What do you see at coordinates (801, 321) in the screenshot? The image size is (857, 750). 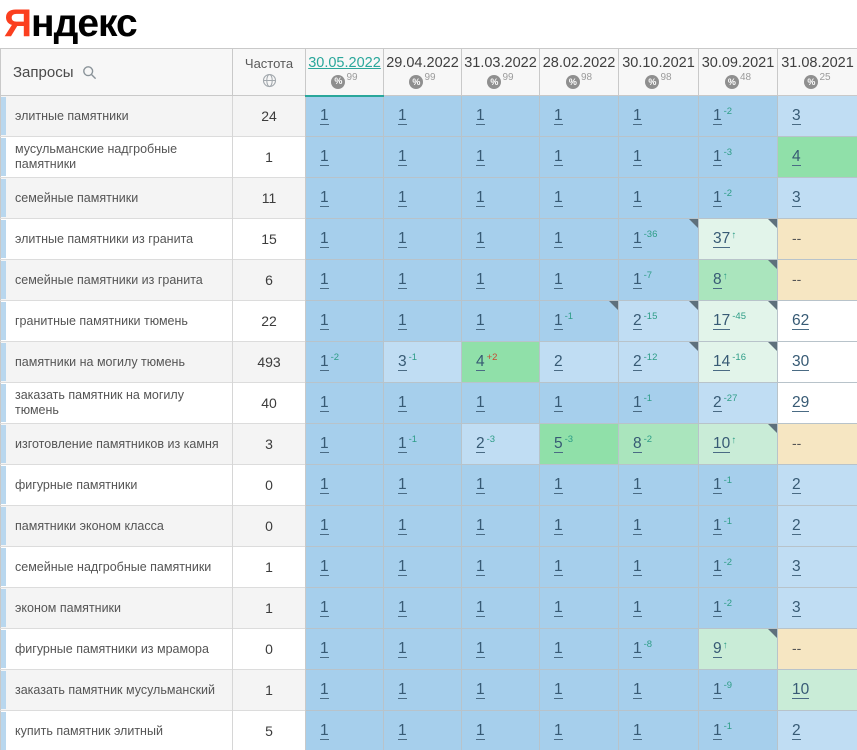 I see `position-link: 62` at bounding box center [801, 321].